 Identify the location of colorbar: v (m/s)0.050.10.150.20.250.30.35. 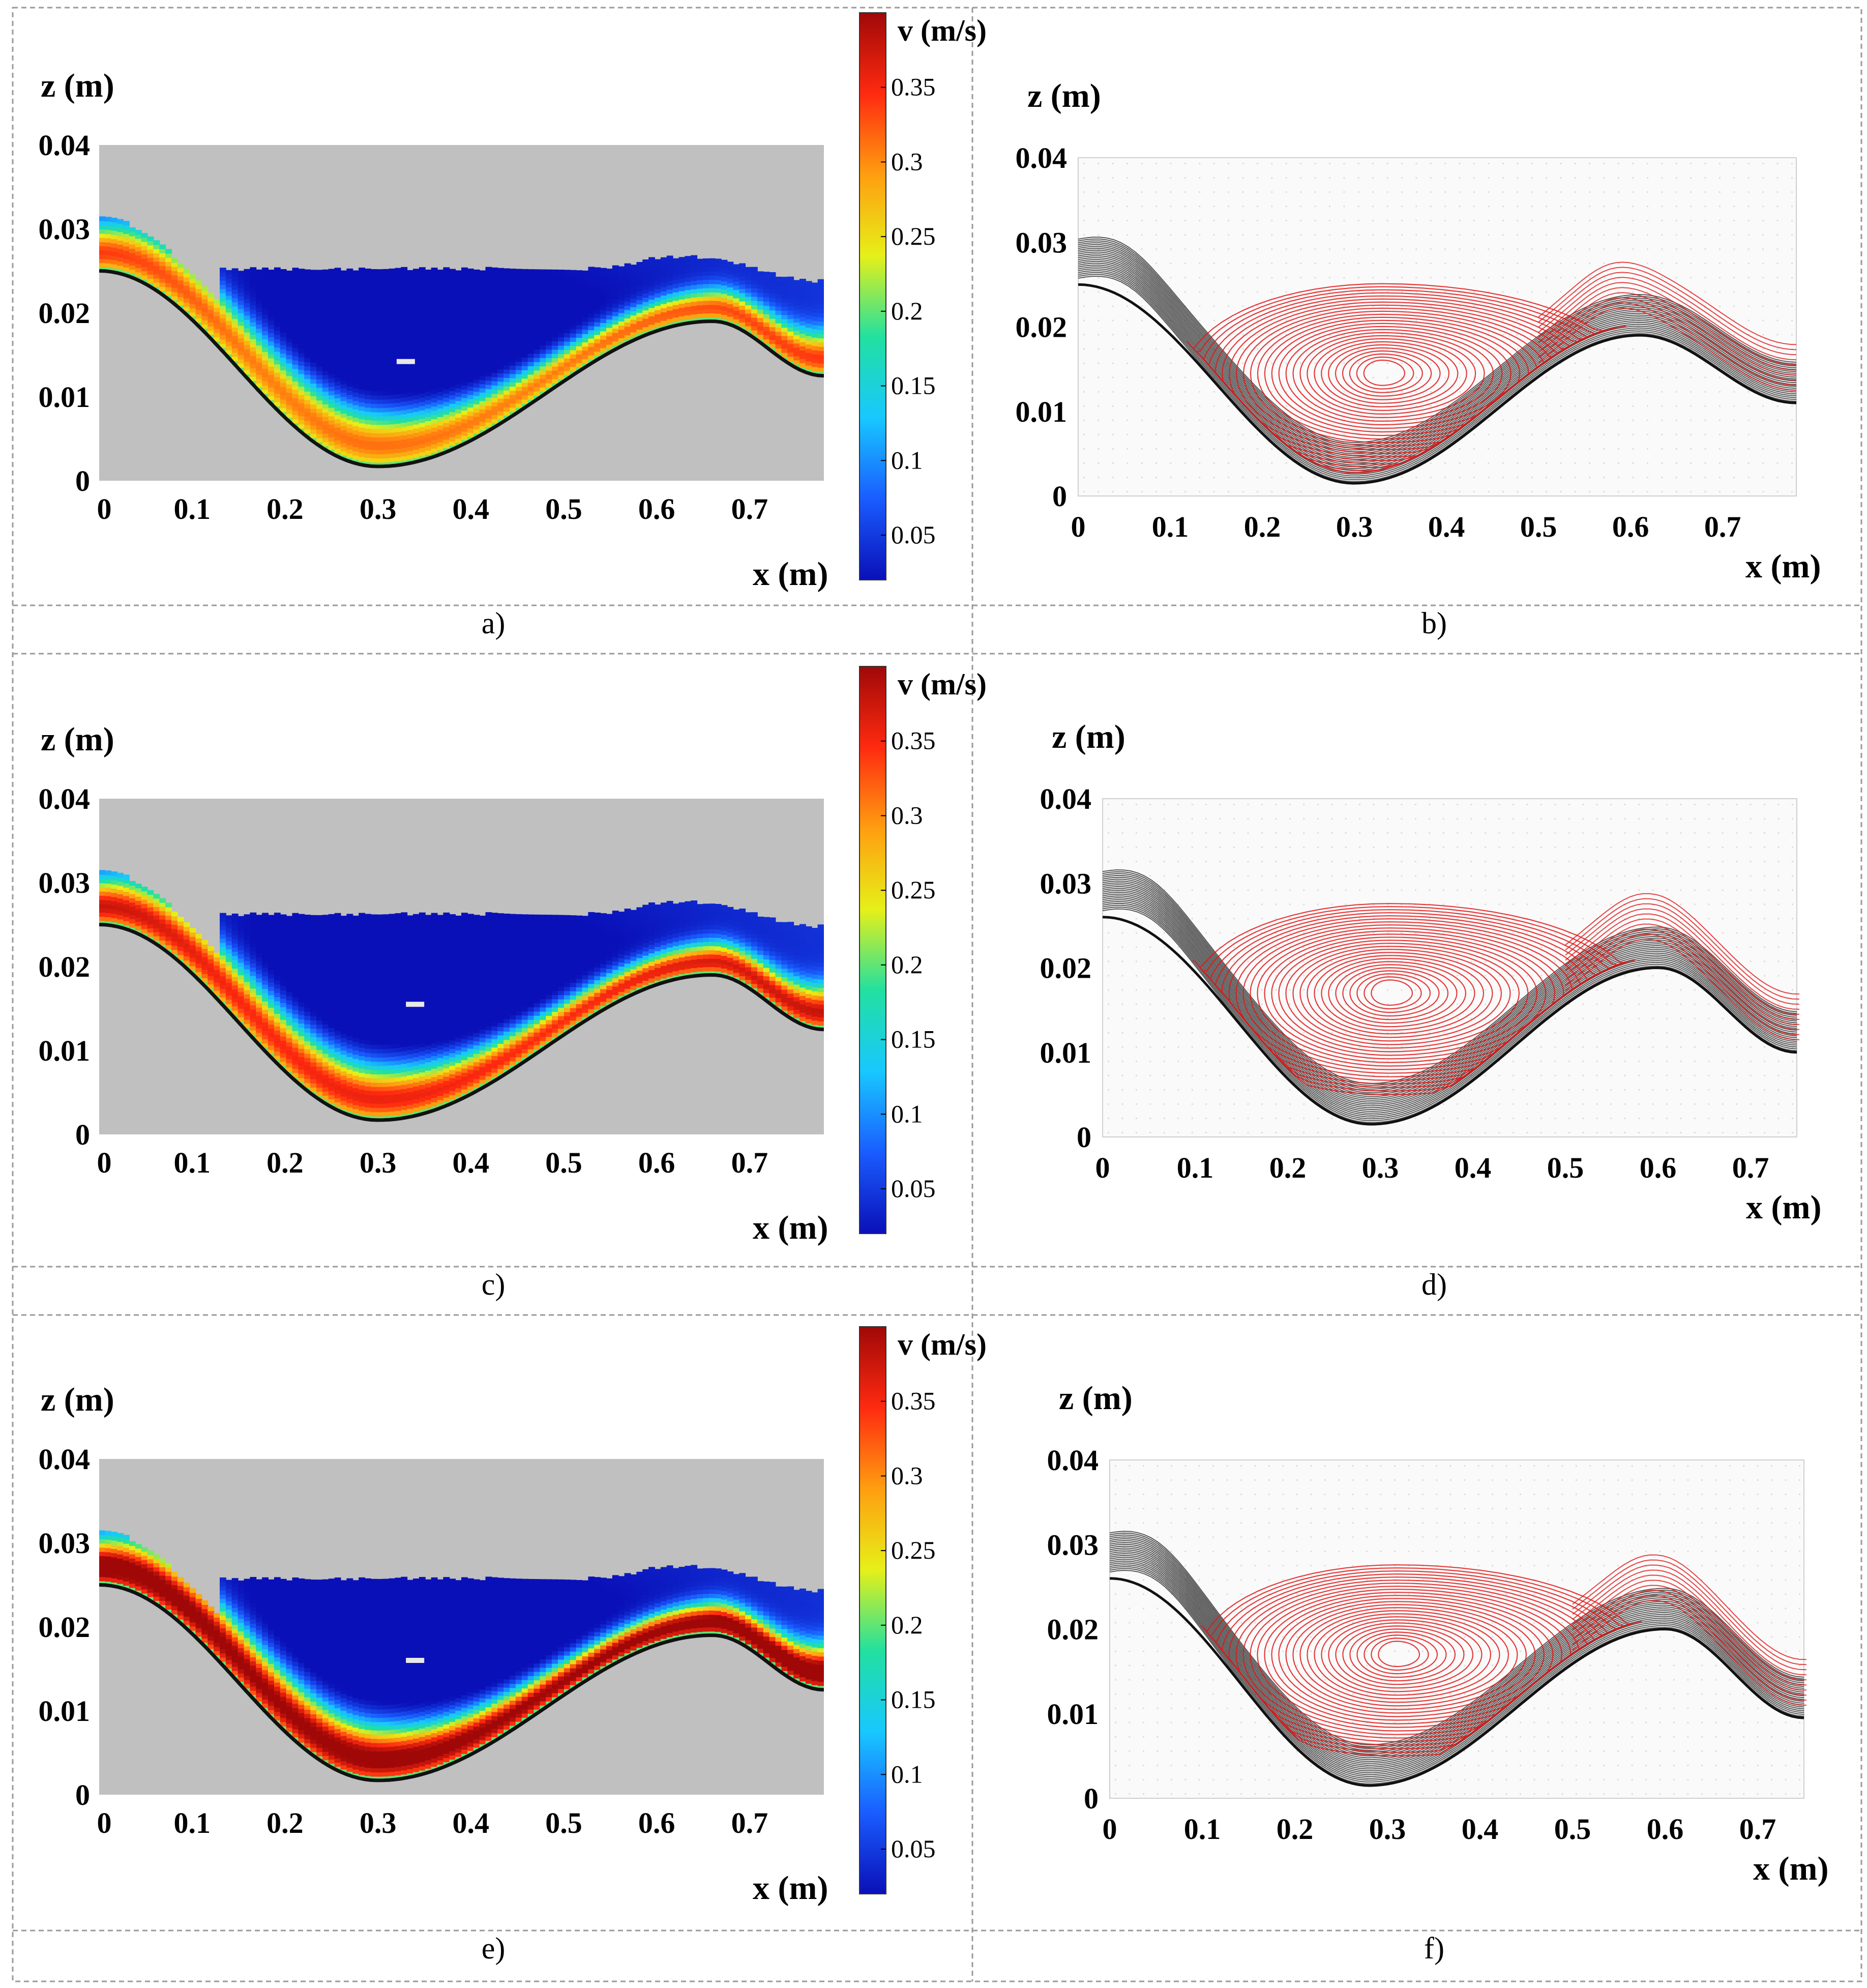
(923, 950).